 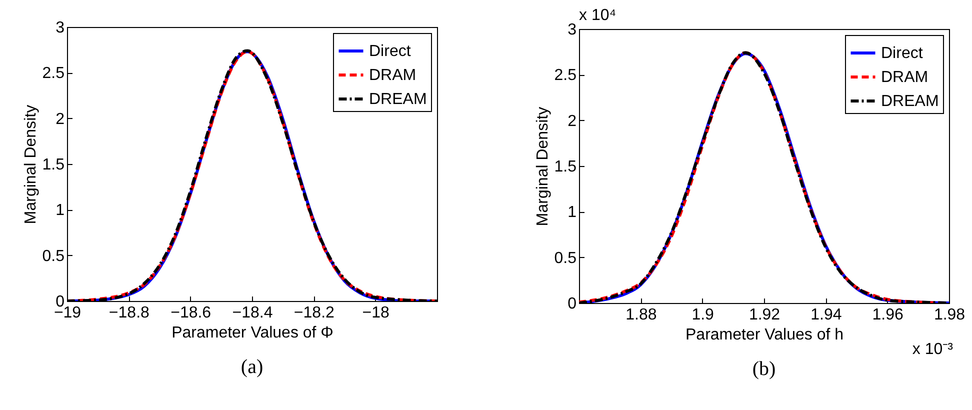 I want to click on x-axis-title: Parameter Values of h, so click(x=764, y=335).